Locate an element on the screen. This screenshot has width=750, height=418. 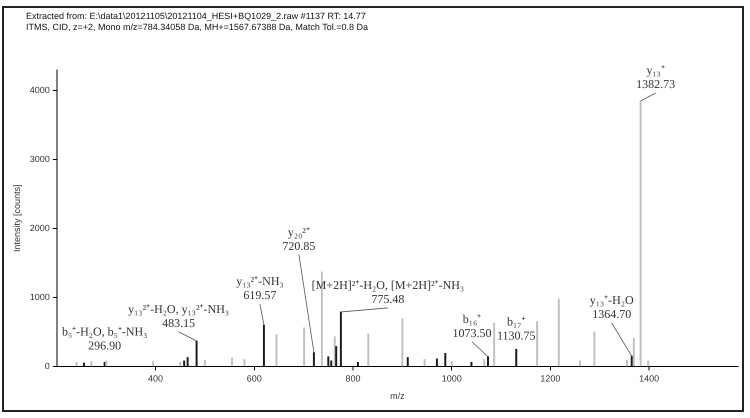
x-tick-label: 800 is located at coordinates (352, 378).